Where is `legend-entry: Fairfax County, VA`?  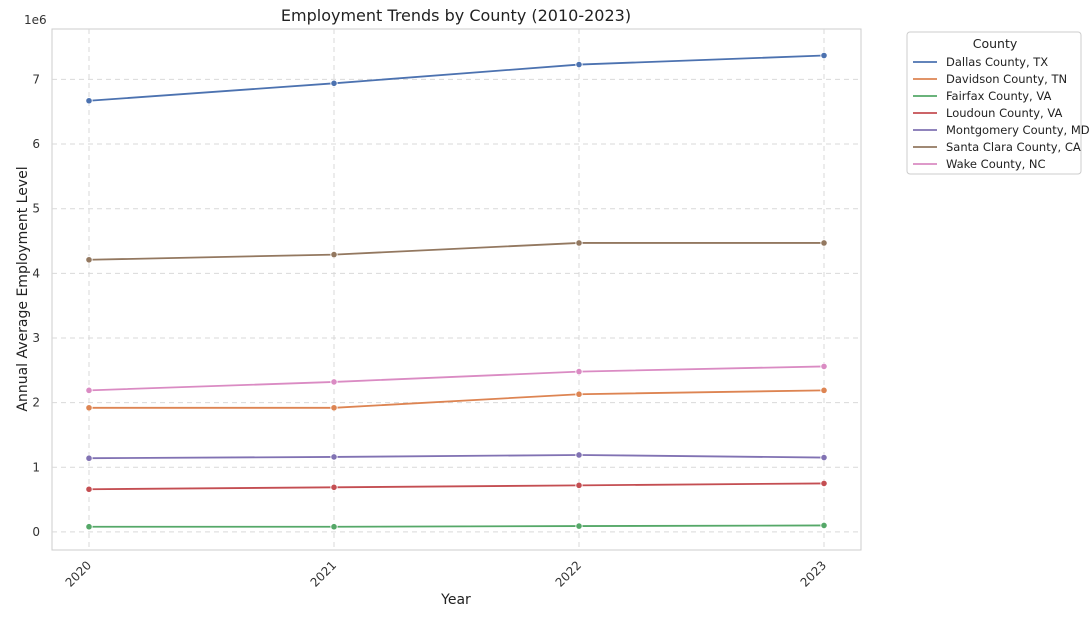 legend-entry: Fairfax County, VA is located at coordinates (982, 96).